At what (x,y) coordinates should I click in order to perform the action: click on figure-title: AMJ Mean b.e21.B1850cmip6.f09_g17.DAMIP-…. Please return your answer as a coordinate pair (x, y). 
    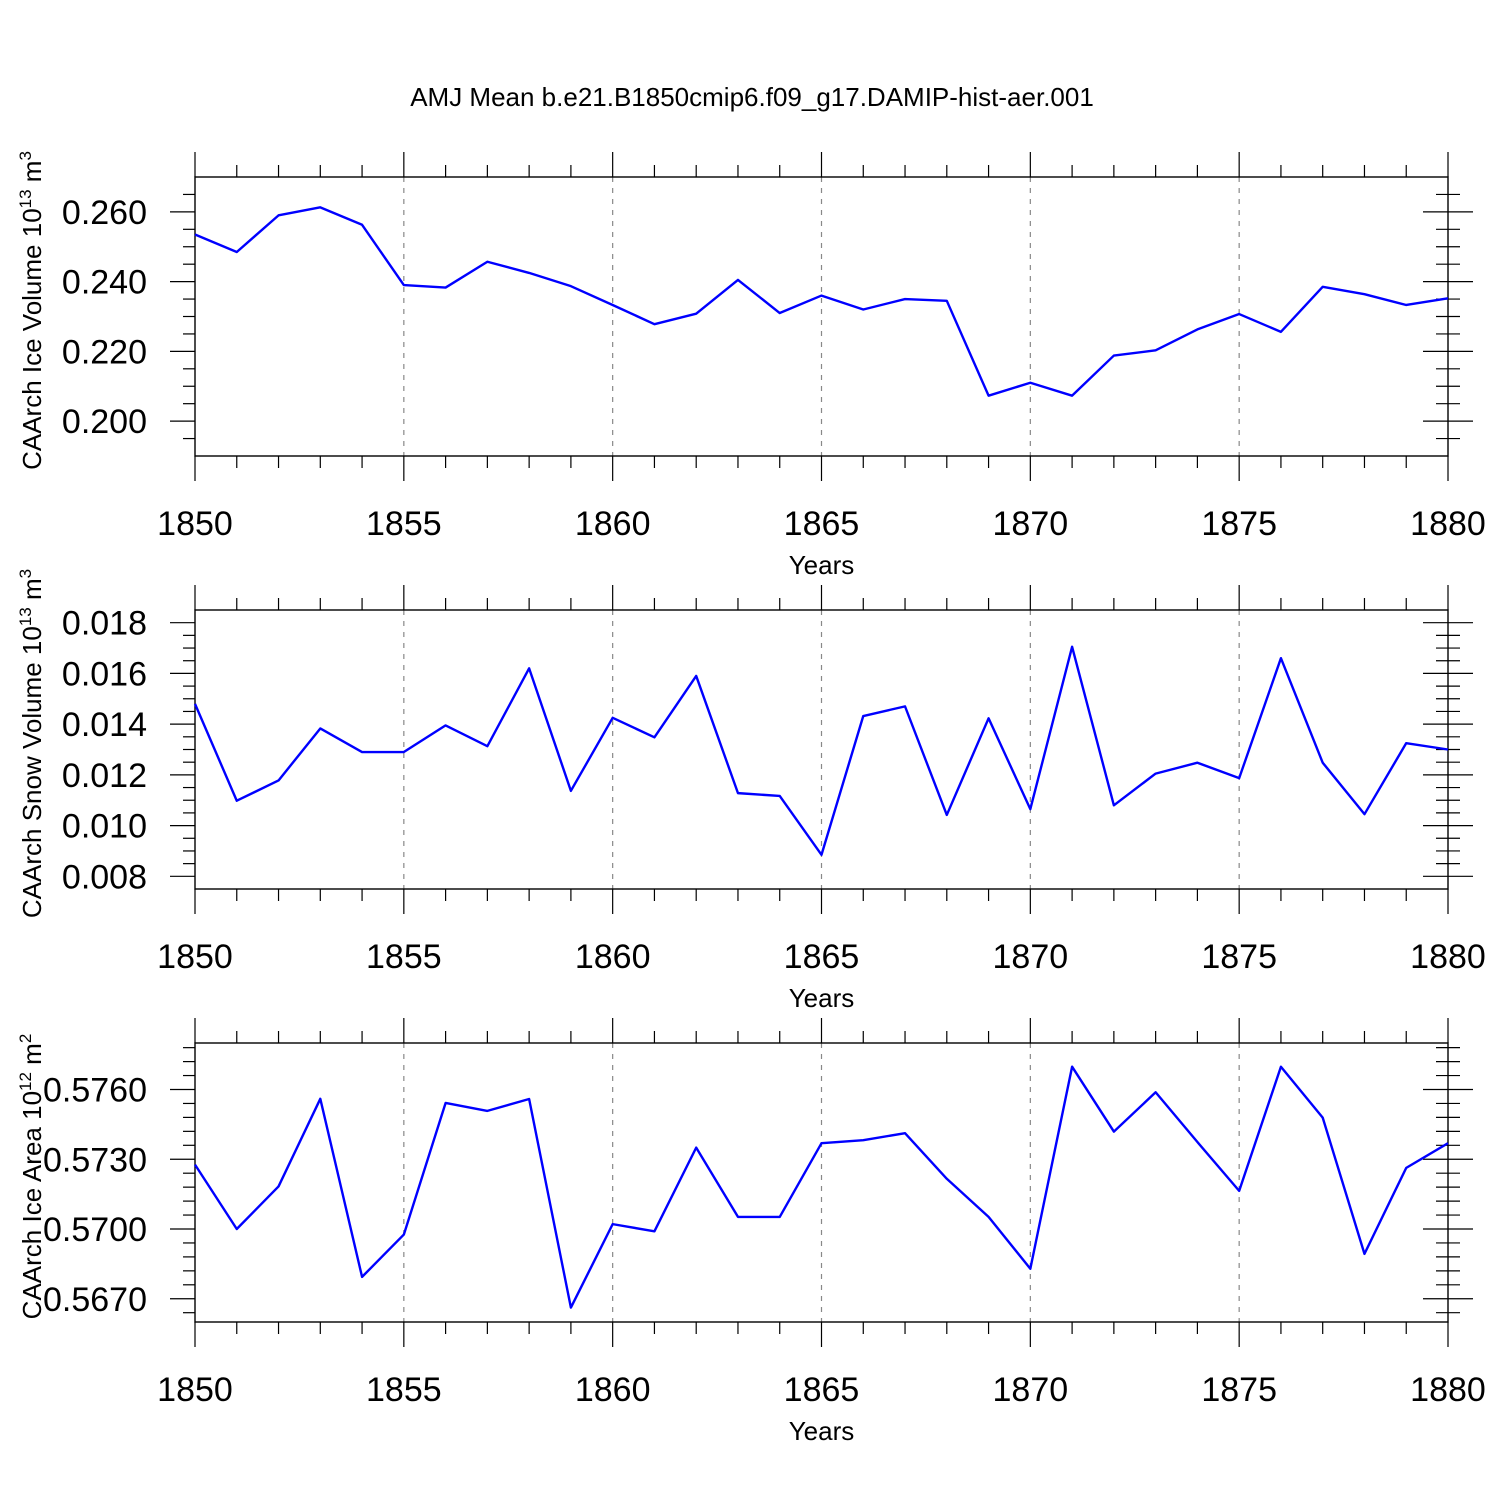
    Looking at the image, I should click on (752, 97).